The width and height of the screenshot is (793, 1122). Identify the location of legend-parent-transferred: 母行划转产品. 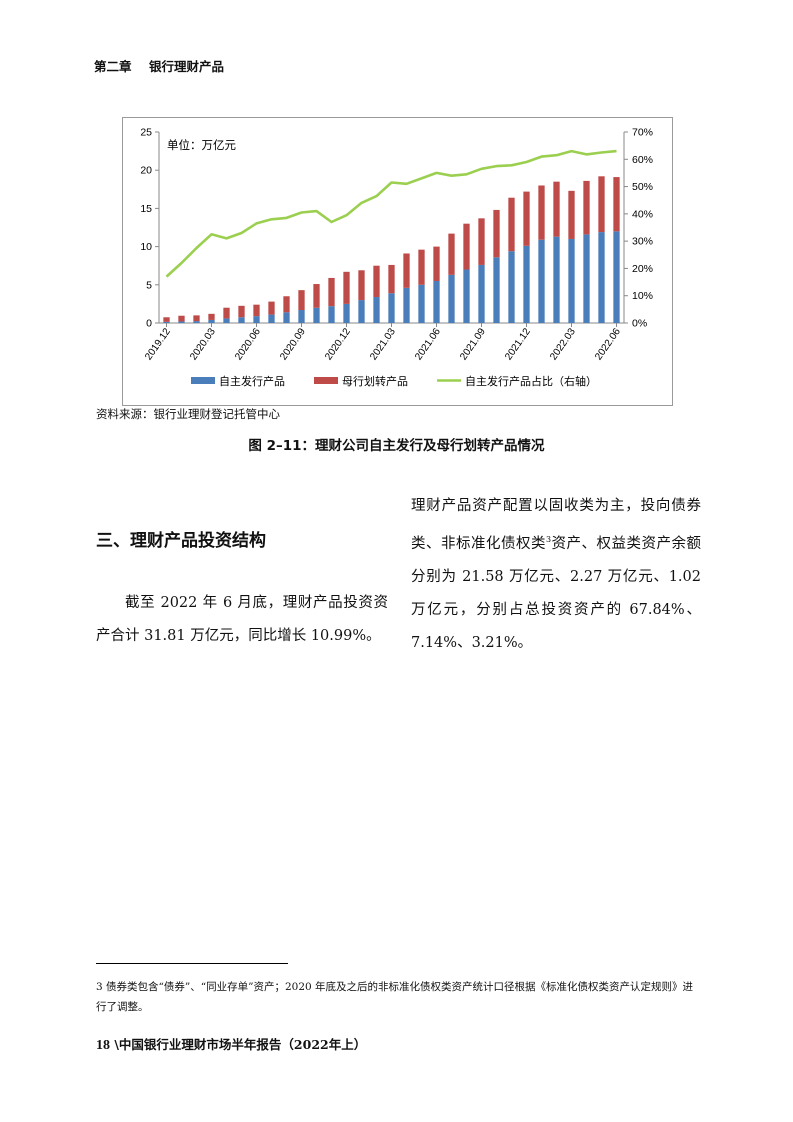
(361, 381).